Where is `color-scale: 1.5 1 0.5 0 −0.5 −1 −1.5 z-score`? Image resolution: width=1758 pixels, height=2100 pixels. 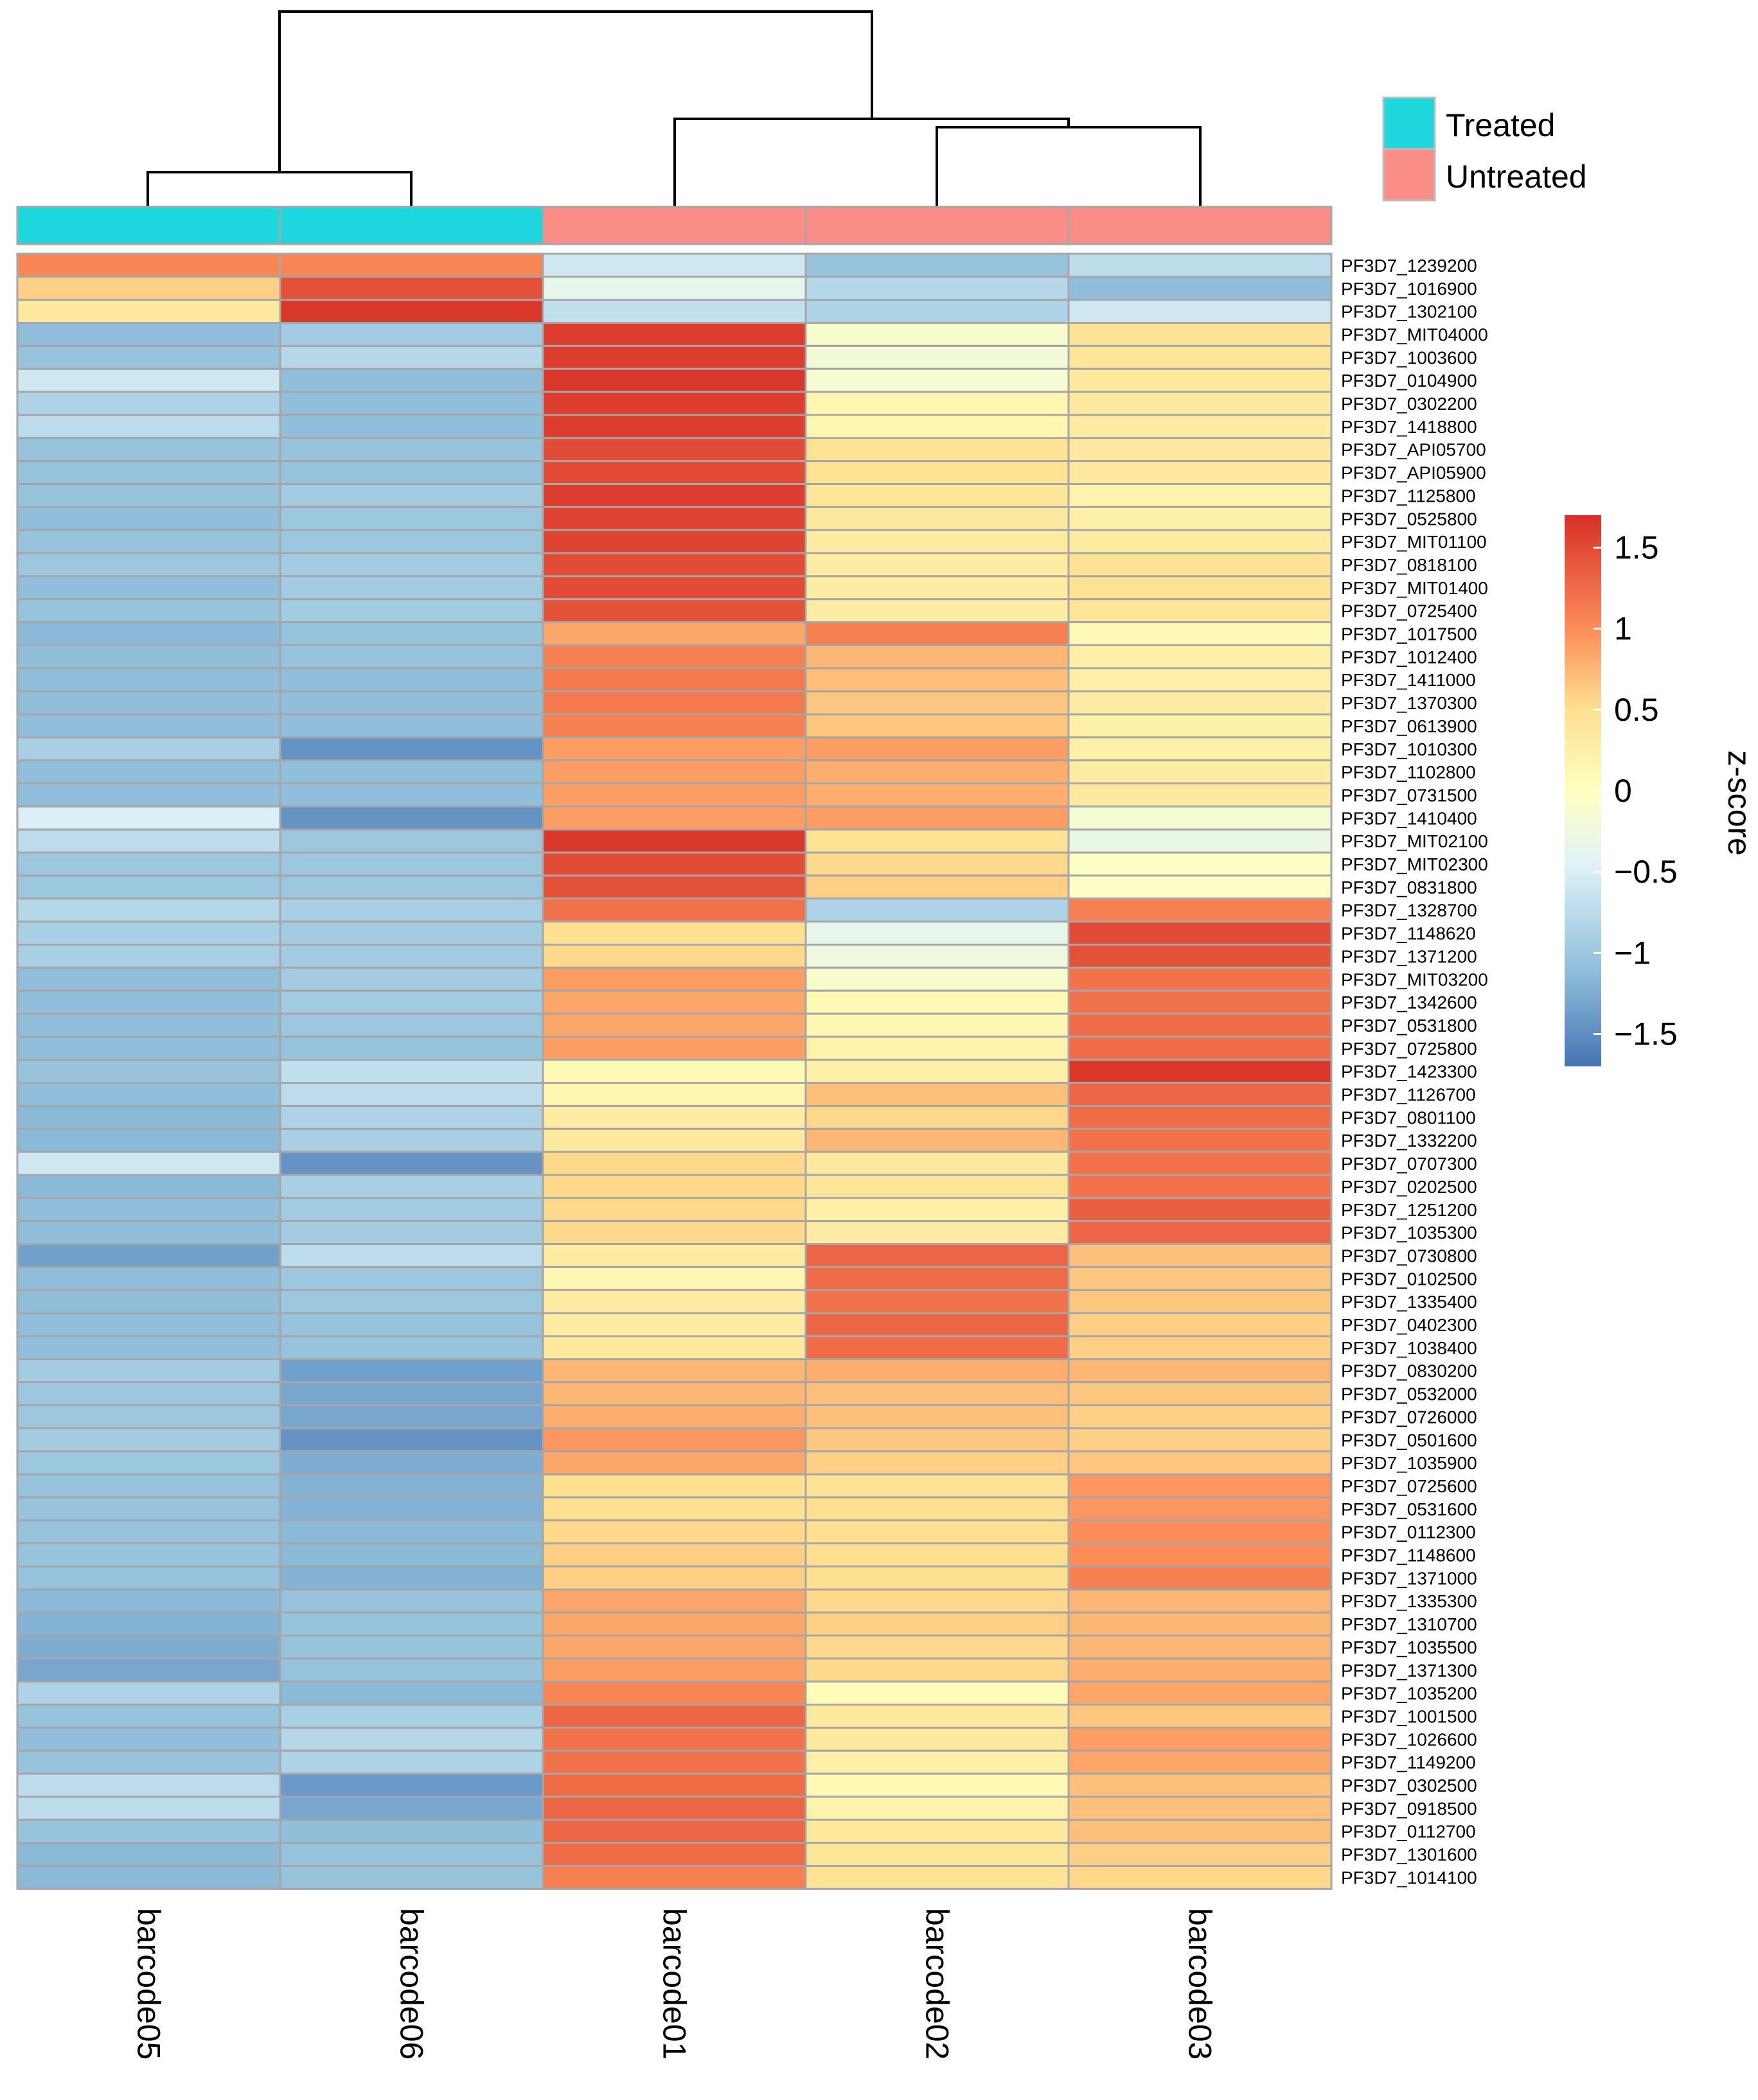 color-scale: 1.5 1 0.5 0 −0.5 −1 −1.5 z-score is located at coordinates (1661, 790).